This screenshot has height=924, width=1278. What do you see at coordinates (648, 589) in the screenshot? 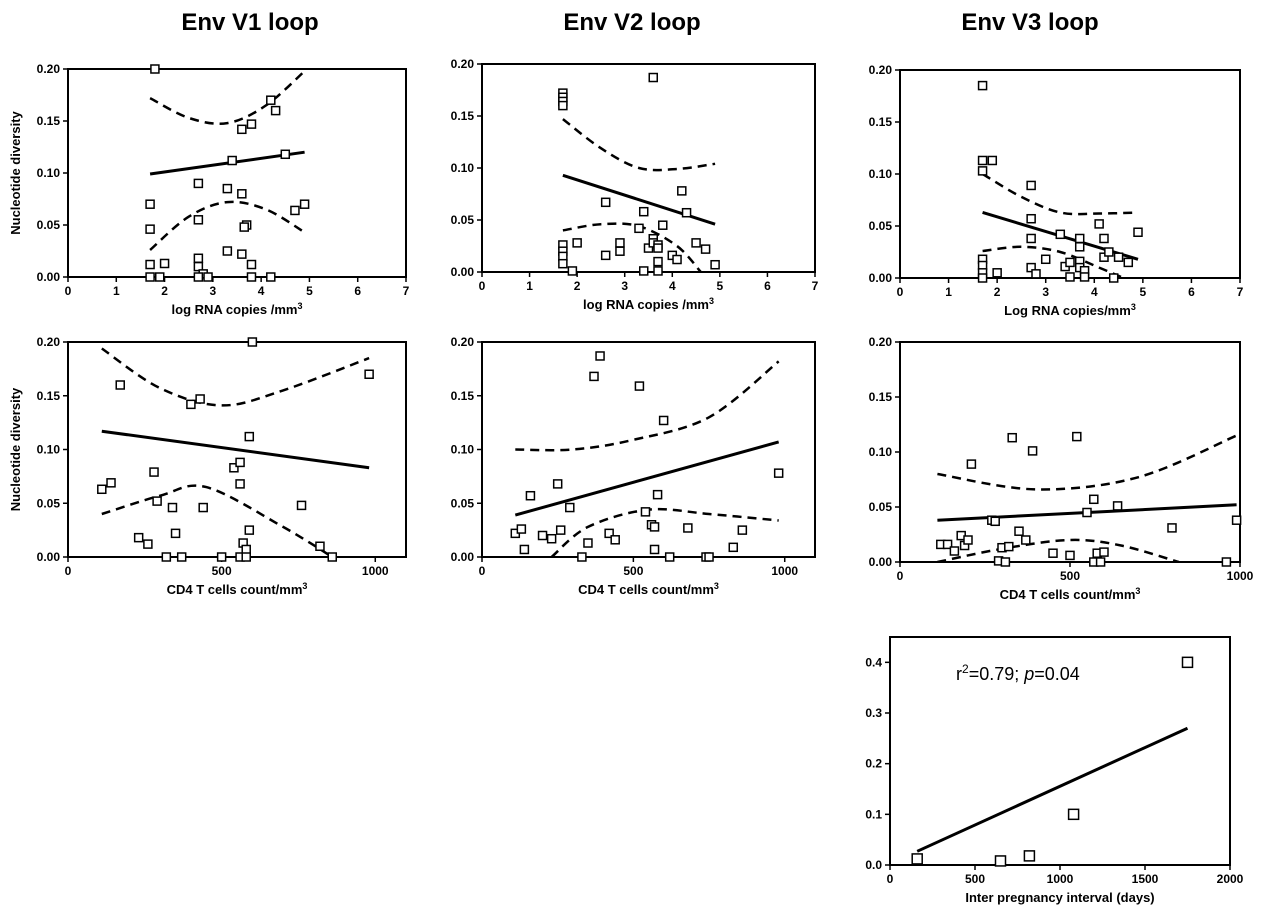
I see `x-axis-title: CD4 T cells count/mm3` at bounding box center [648, 589].